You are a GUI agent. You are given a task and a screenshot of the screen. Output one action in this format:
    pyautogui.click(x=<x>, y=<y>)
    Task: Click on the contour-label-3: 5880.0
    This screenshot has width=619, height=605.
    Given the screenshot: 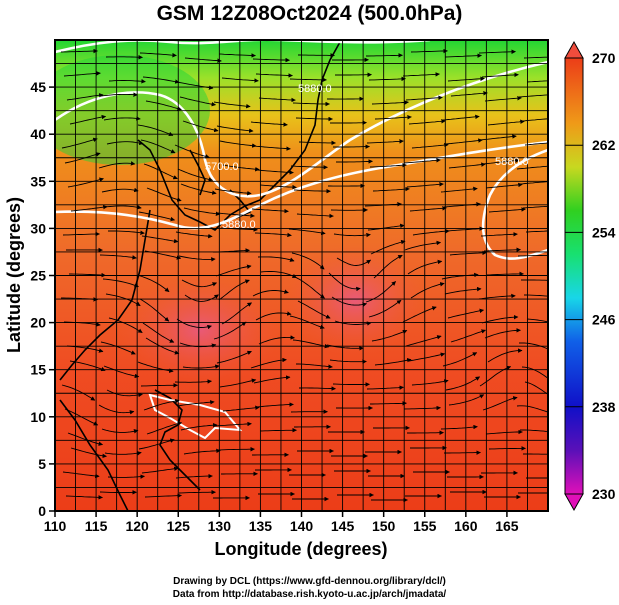 What is the action you would take?
    pyautogui.click(x=239, y=225)
    